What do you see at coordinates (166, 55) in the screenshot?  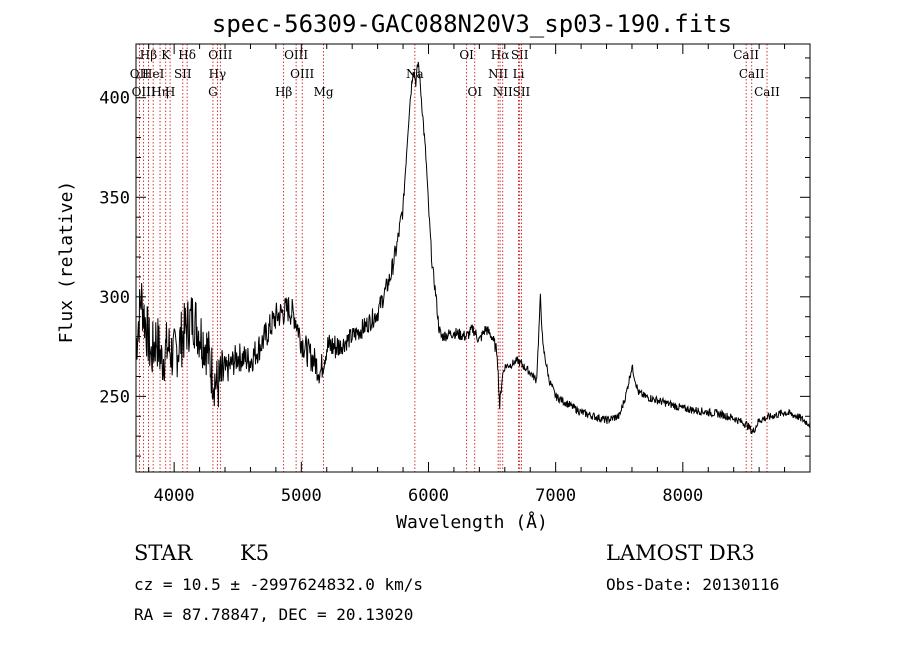 I see `line-marker-label: K` at bounding box center [166, 55].